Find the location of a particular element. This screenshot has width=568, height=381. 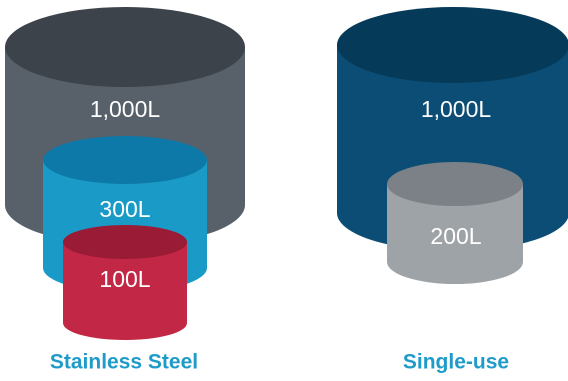

stainless-steel-label: Stainless Steel is located at coordinates (124, 362).